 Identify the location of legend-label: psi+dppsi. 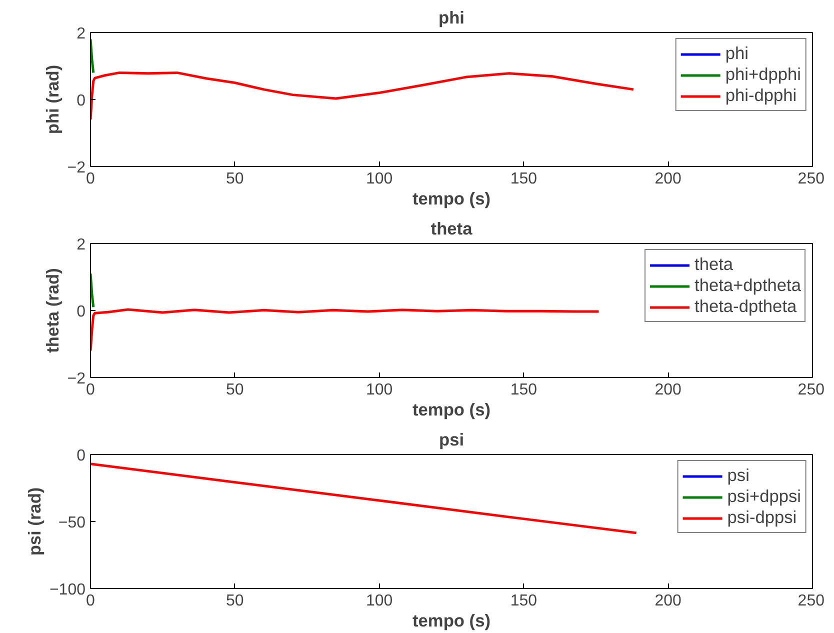
(764, 496).